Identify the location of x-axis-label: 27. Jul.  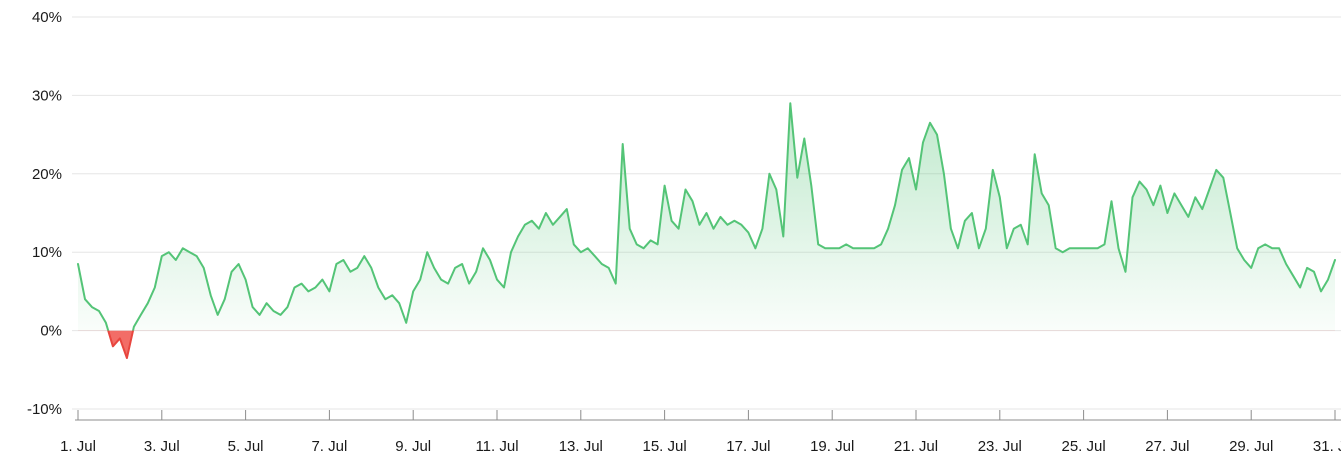
(1167, 446).